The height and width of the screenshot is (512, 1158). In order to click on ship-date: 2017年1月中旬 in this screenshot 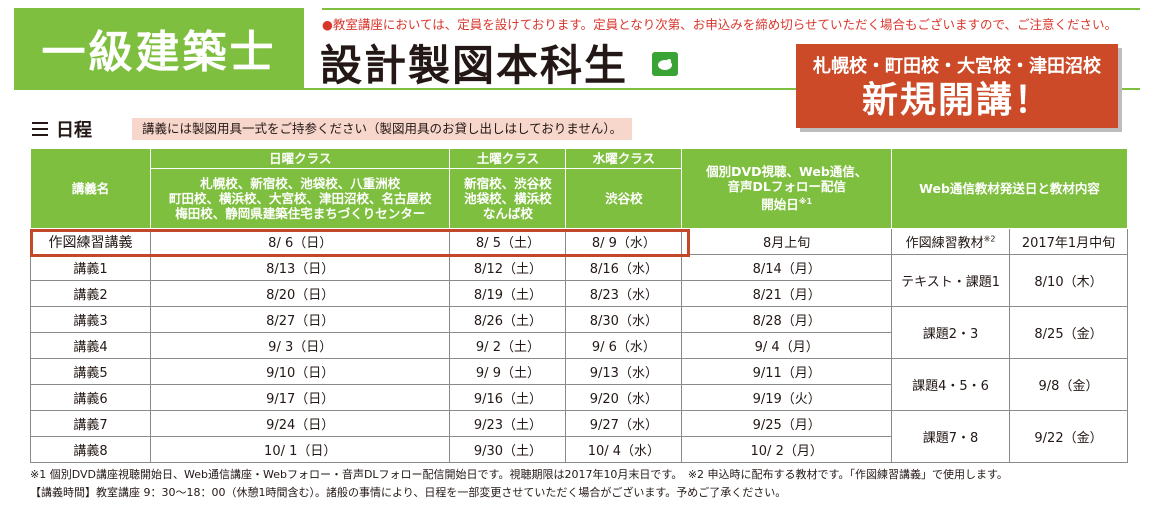, I will do `click(1068, 241)`.